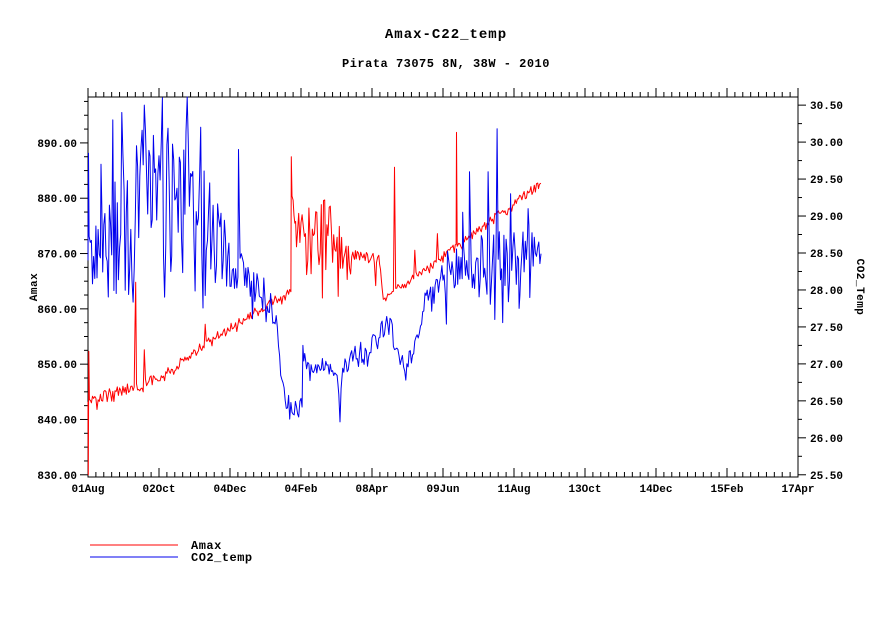 This screenshot has height=630, width=891. Describe the element at coordinates (446, 35) in the screenshot. I see `chart-title: Amax-C22_temp` at that location.